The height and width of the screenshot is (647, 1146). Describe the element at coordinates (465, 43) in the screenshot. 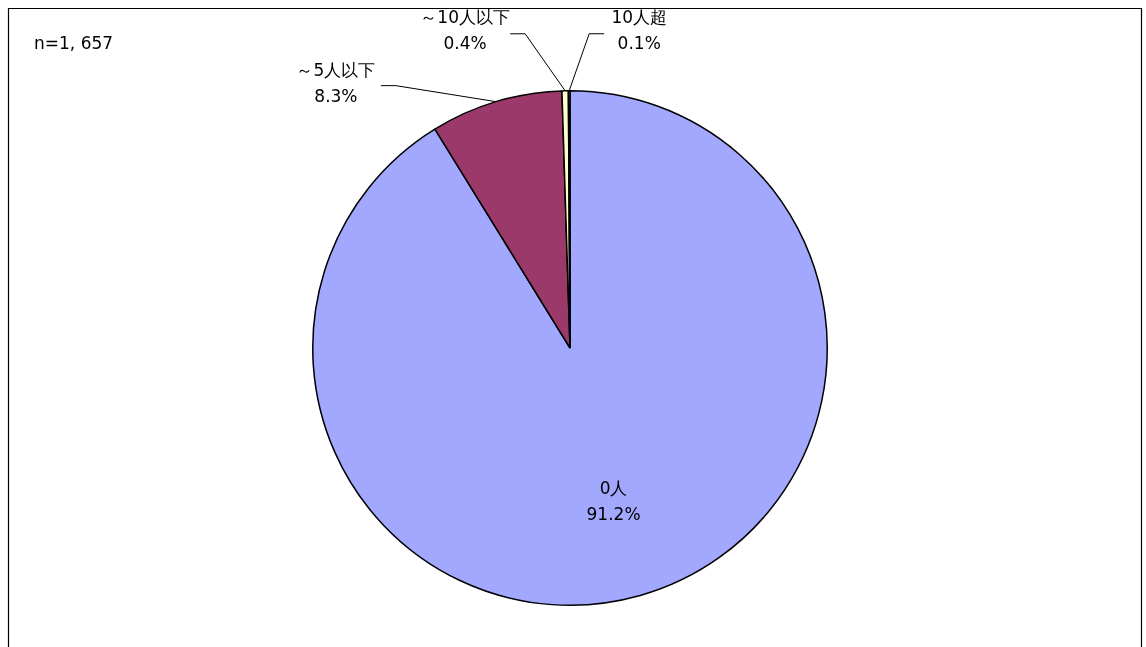

I see `data-label: 0.4%` at that location.